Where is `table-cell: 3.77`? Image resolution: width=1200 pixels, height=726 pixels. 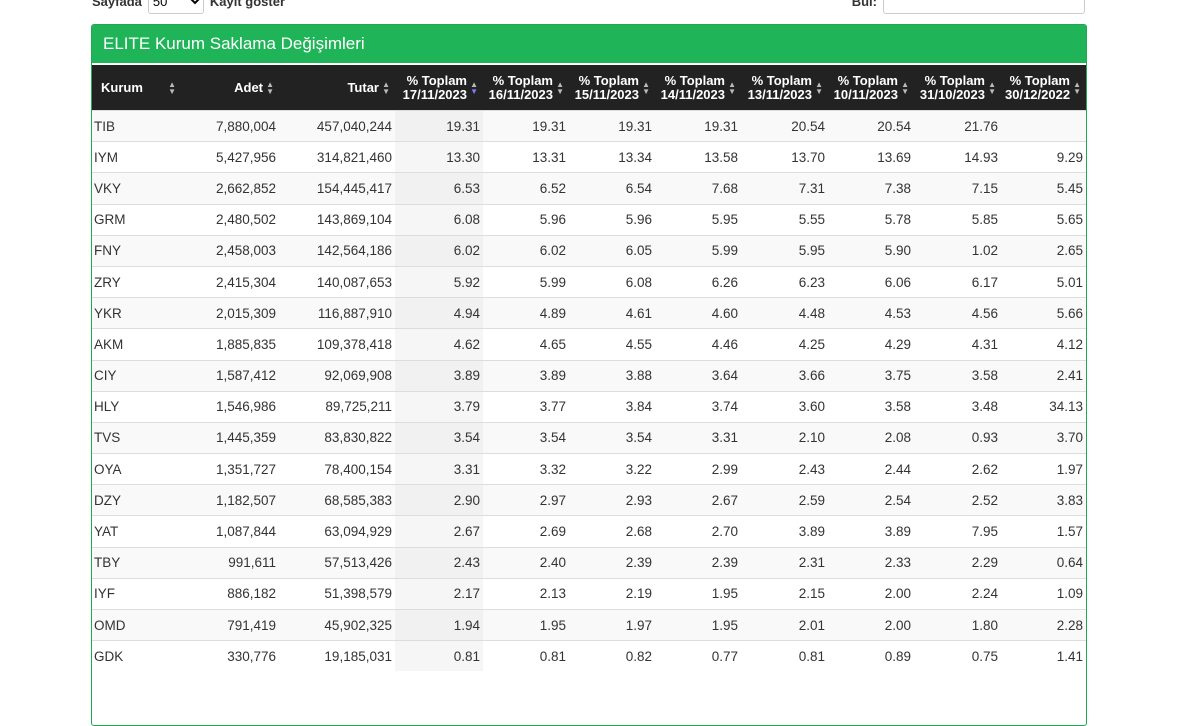
table-cell: 3.77 is located at coordinates (526, 406).